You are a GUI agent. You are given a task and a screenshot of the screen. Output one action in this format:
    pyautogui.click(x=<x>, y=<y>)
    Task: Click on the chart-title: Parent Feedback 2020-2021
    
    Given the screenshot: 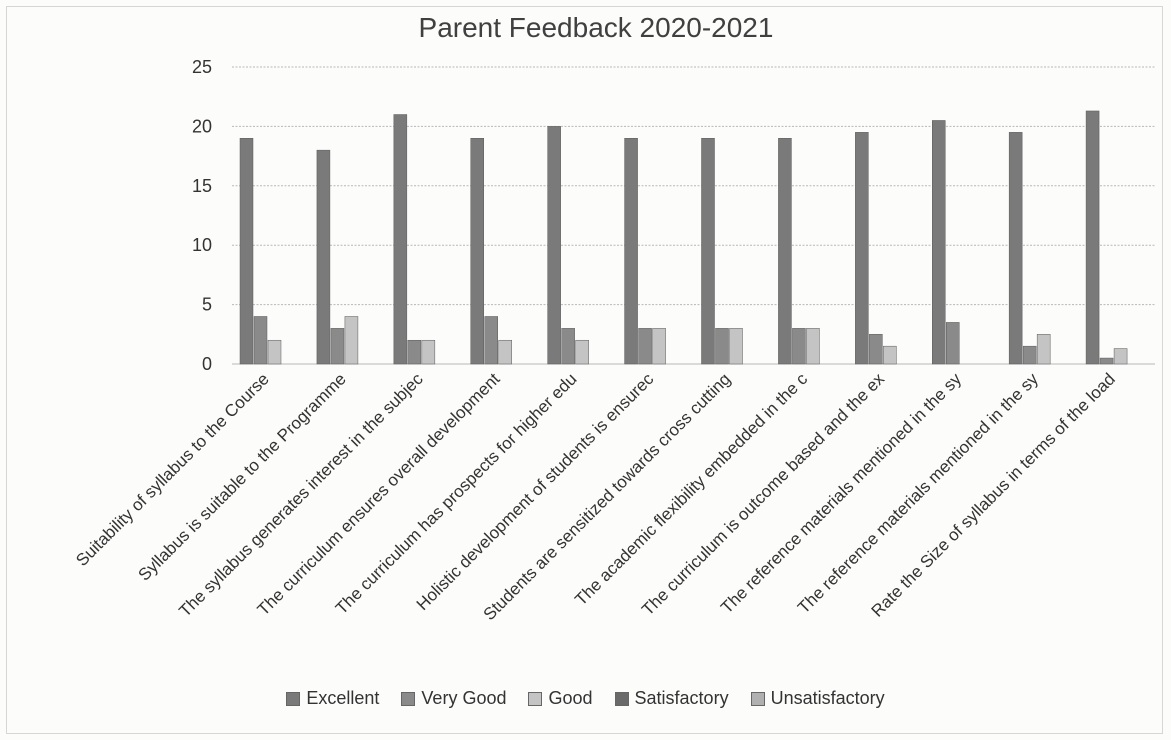 What is the action you would take?
    pyautogui.click(x=596, y=27)
    